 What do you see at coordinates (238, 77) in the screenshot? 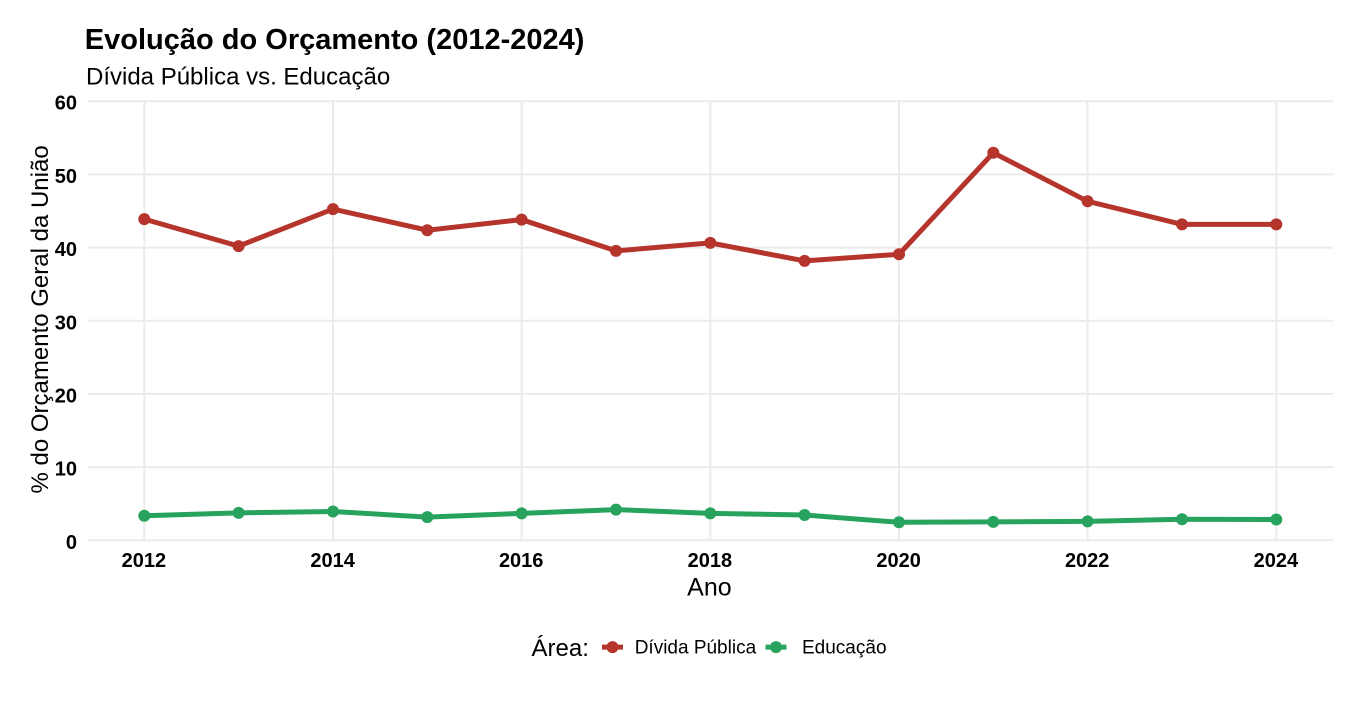
I see `svg-text: Dívida Pública vs. Educação` at bounding box center [238, 77].